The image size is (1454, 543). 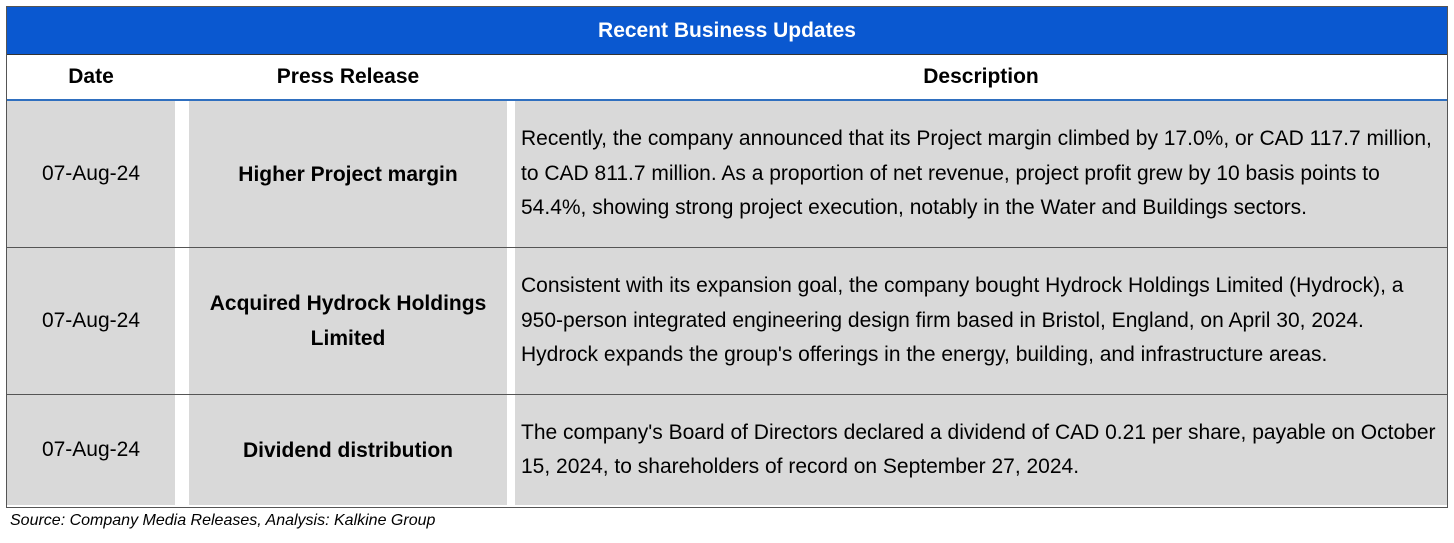 I want to click on header-row: Date Press Release Description, so click(x=727, y=78).